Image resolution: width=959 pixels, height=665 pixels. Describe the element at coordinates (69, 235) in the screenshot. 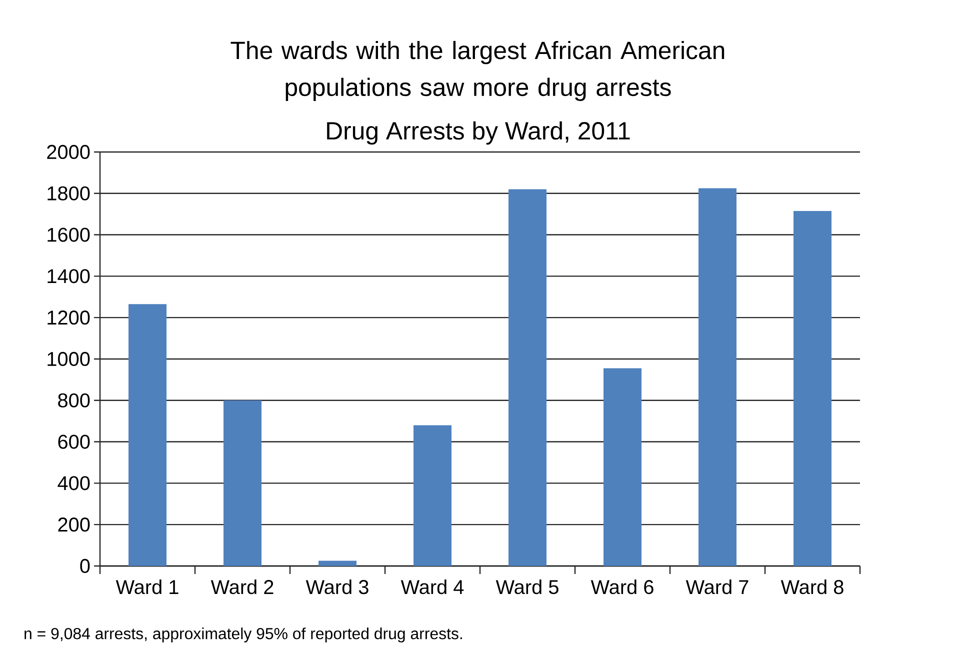

I see `y-tick-label: 1600` at that location.